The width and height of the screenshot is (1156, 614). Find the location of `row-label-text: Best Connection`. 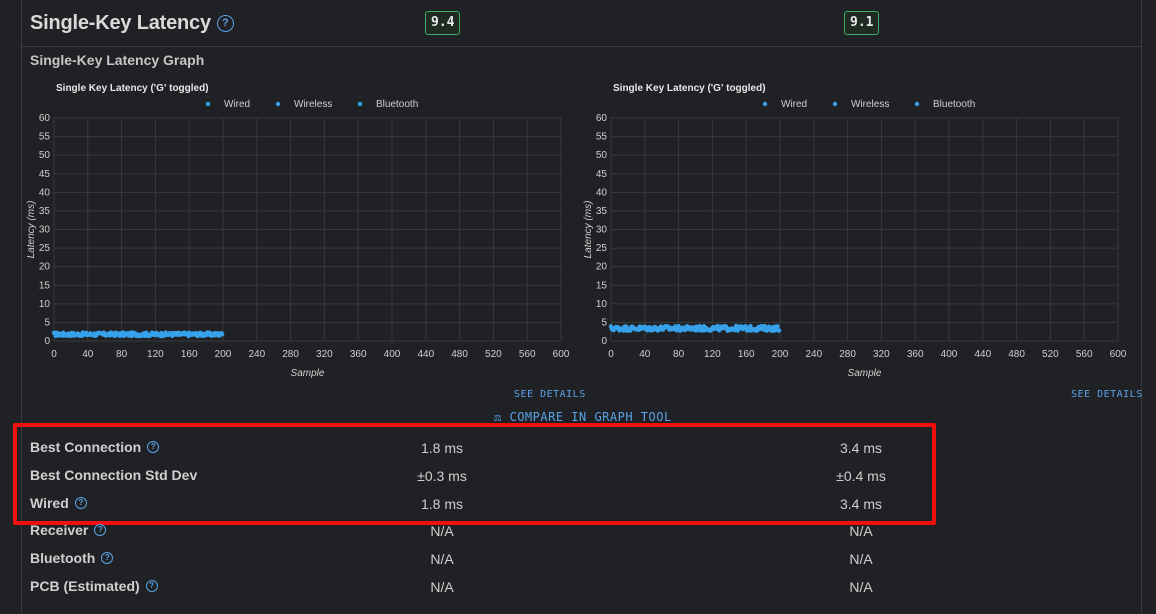

row-label-text: Best Connection is located at coordinates (86, 447).